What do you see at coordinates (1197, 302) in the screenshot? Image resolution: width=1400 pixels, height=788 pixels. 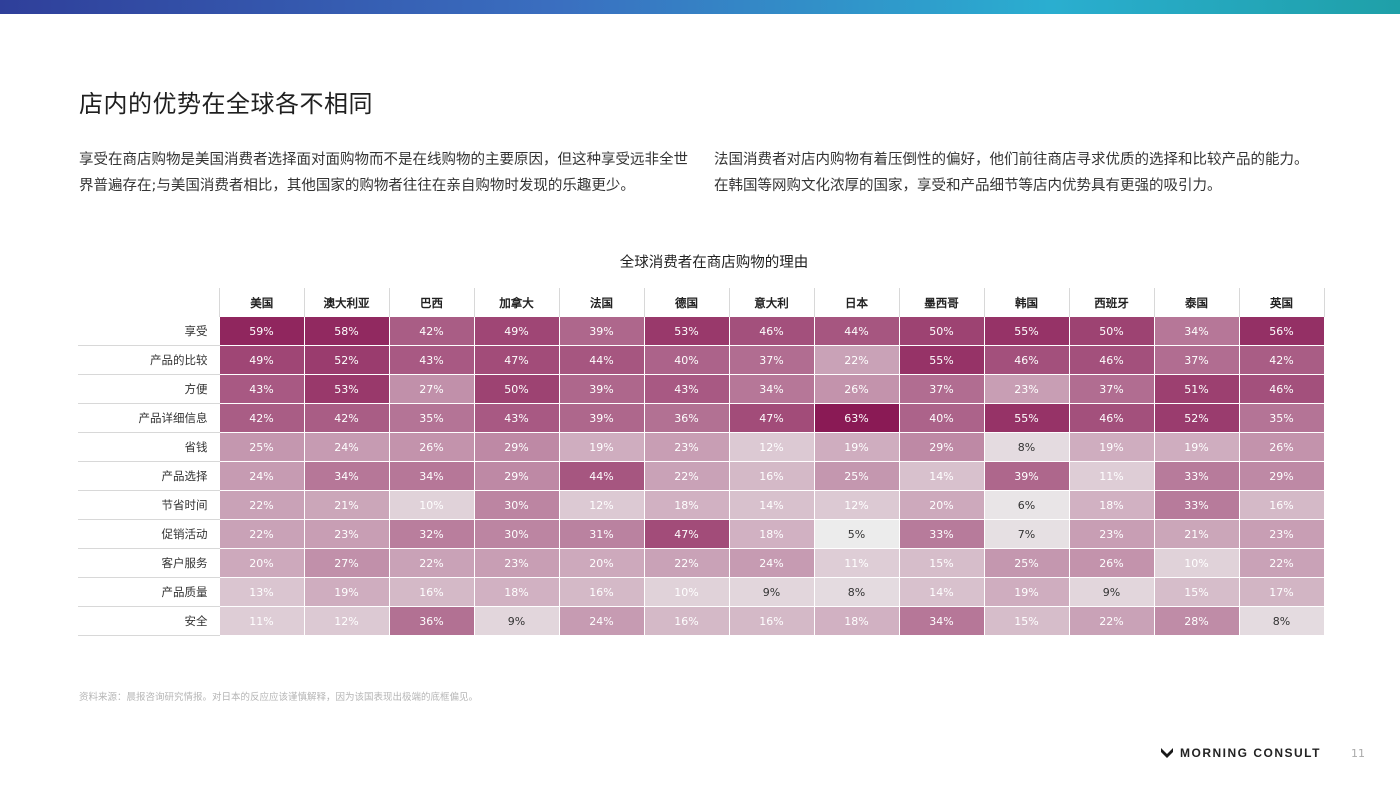 I see `column-header: 泰国` at bounding box center [1197, 302].